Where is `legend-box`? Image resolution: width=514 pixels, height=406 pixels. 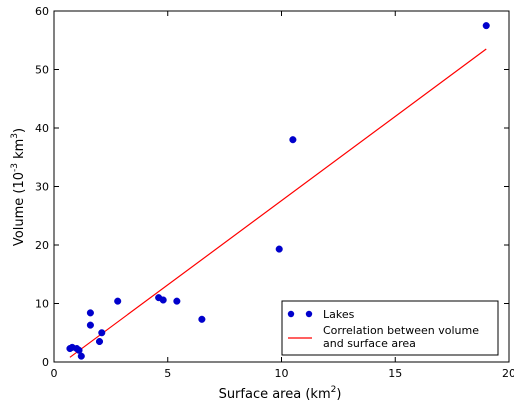
legend-box is located at coordinates (390, 328).